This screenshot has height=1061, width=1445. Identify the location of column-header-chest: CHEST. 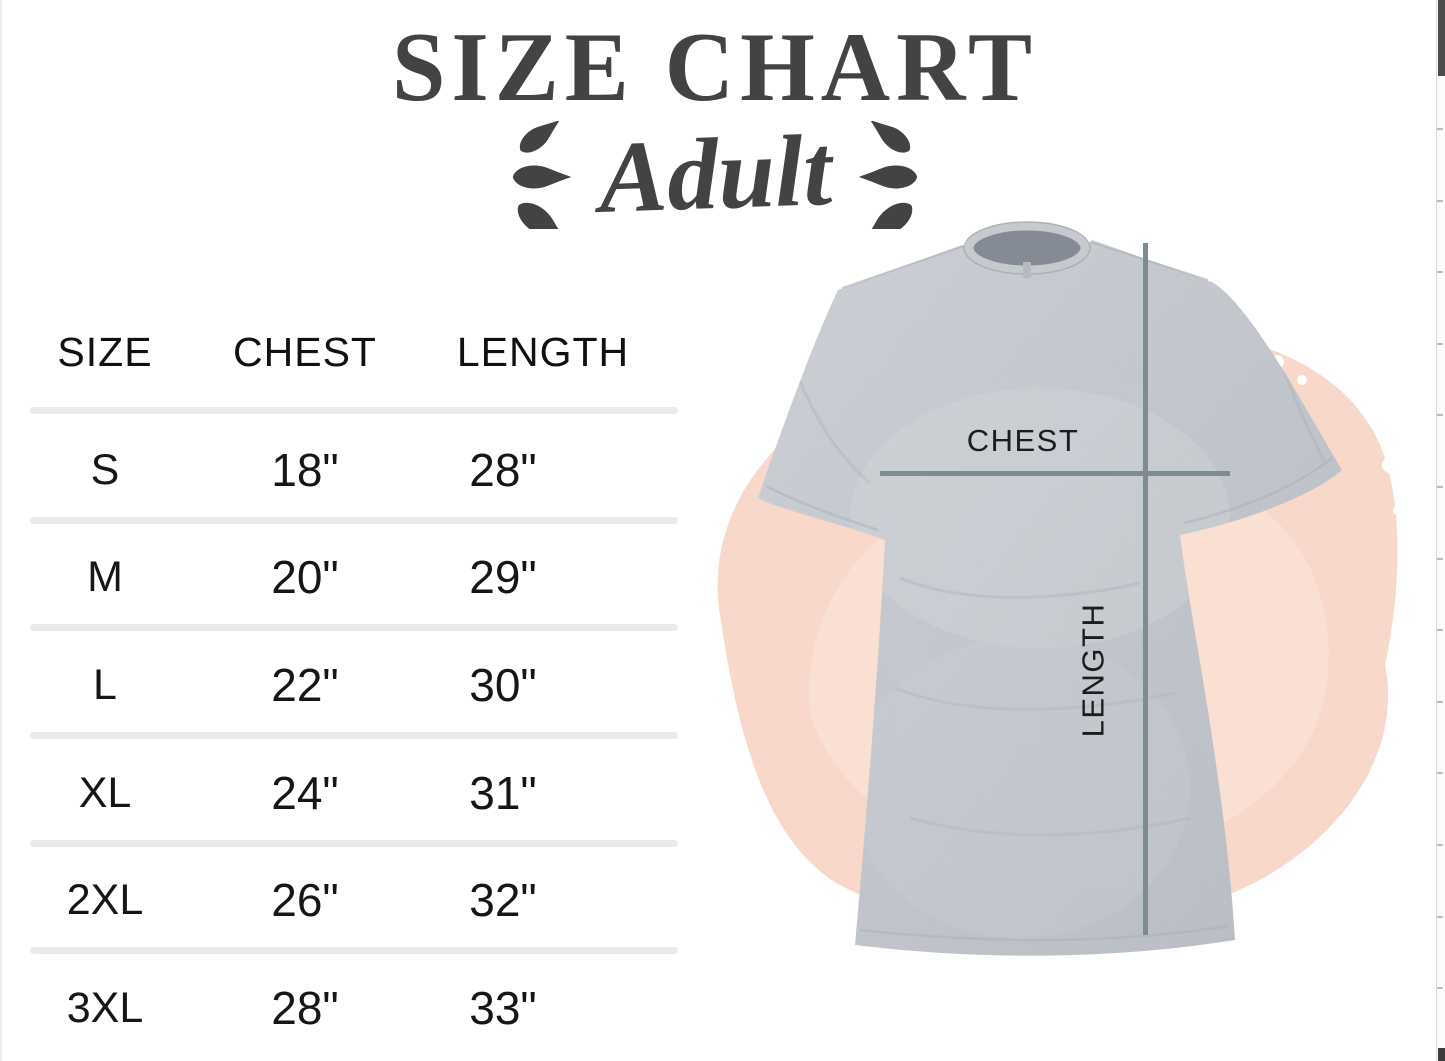
(305, 351).